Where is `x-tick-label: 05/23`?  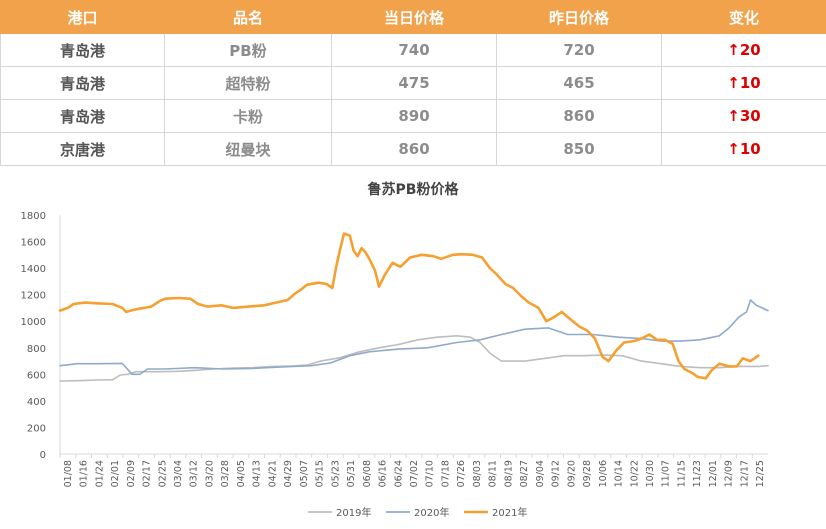 x-tick-label: 05/23 is located at coordinates (335, 473).